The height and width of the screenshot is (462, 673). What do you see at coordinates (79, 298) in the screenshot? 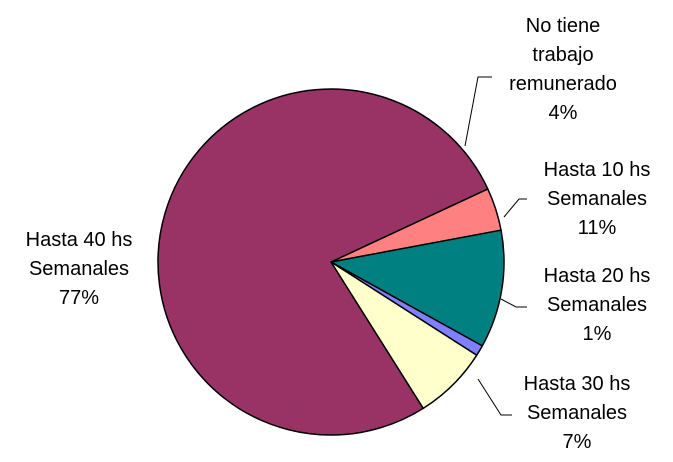
I see `slice-percent-label: 77%` at bounding box center [79, 298].